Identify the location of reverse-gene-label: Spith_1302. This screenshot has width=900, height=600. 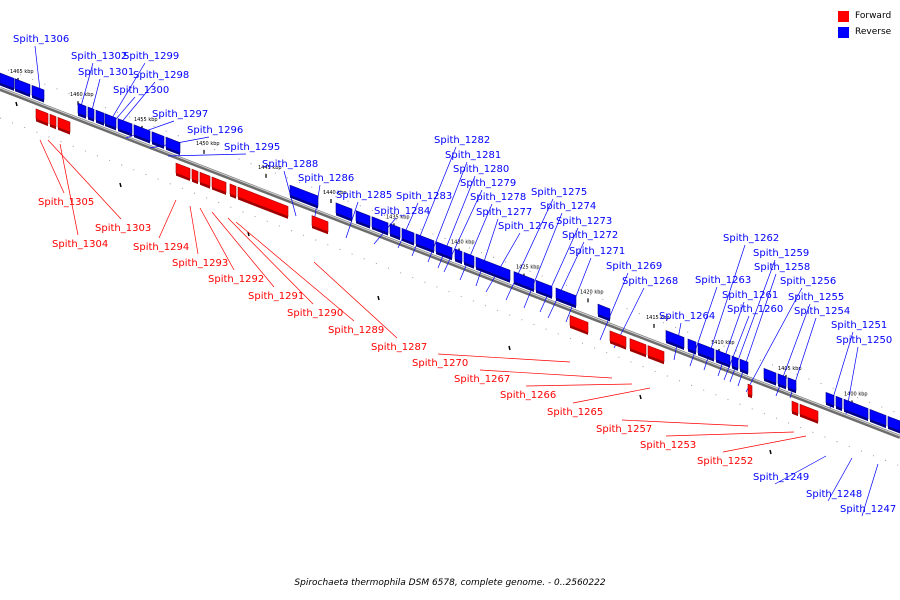
(99, 56).